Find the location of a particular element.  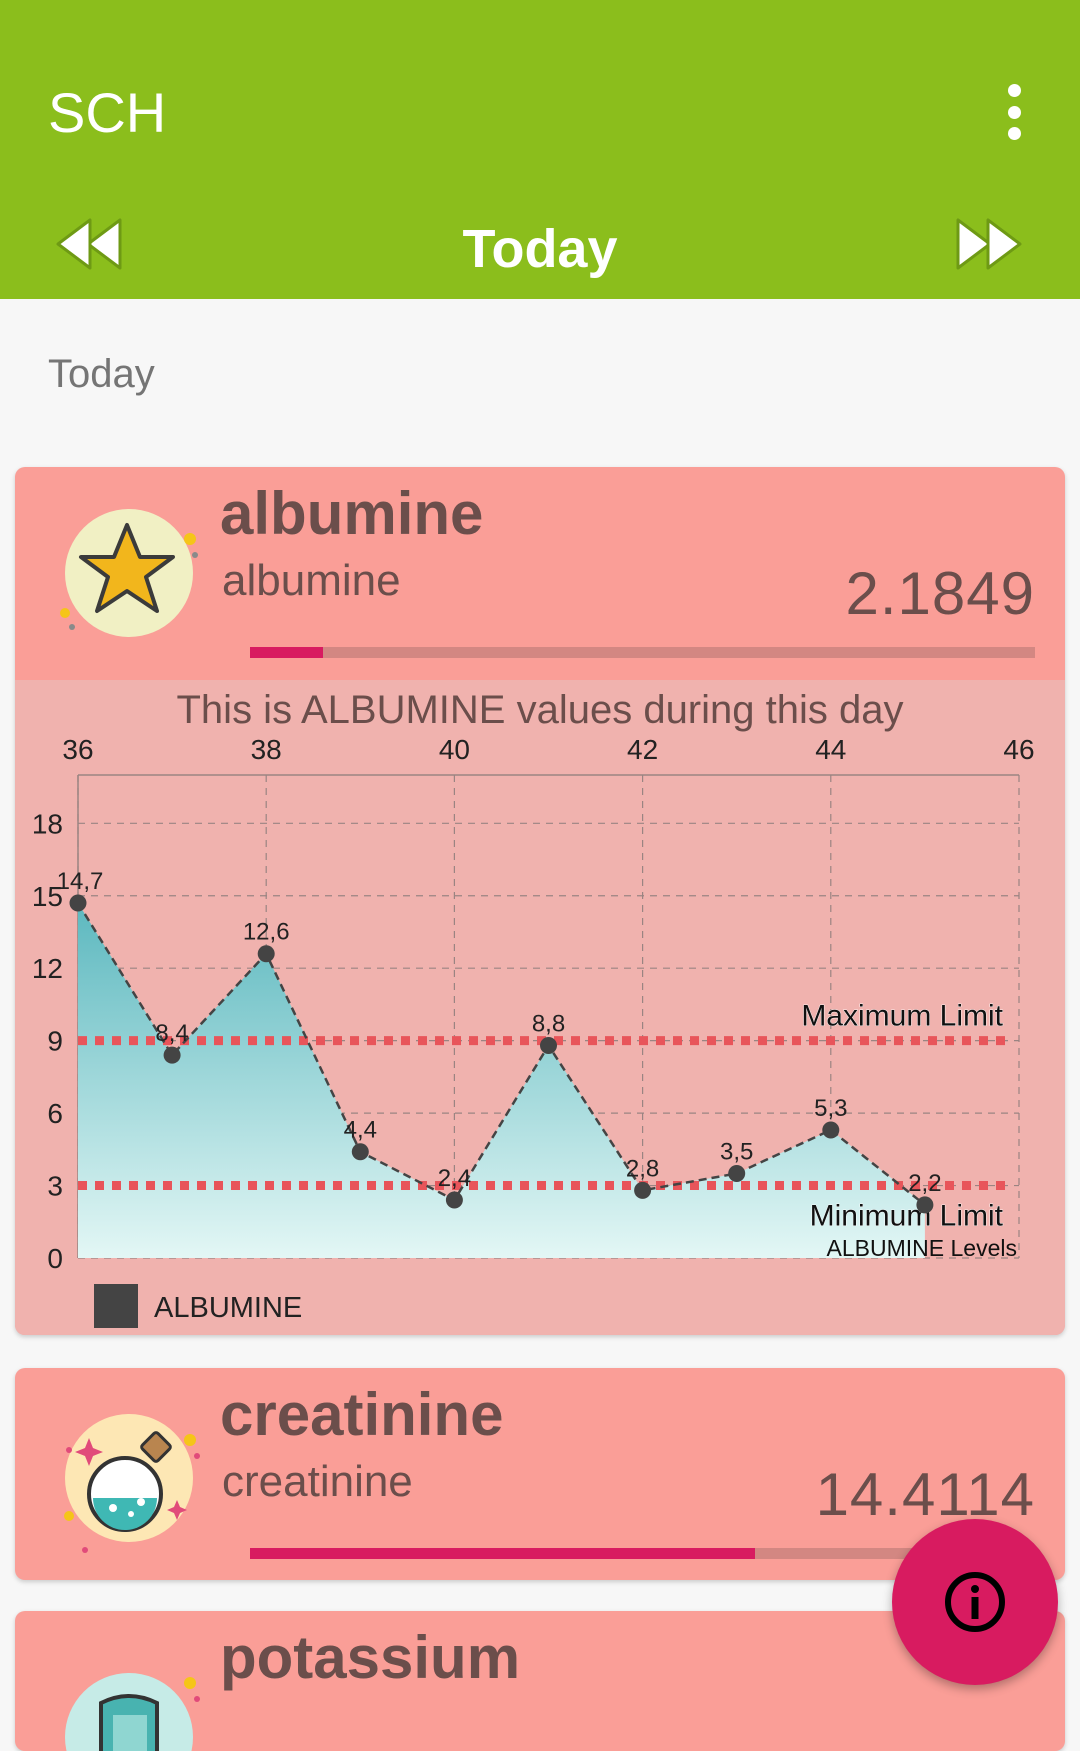

x-tick-label: 44 is located at coordinates (830, 749).